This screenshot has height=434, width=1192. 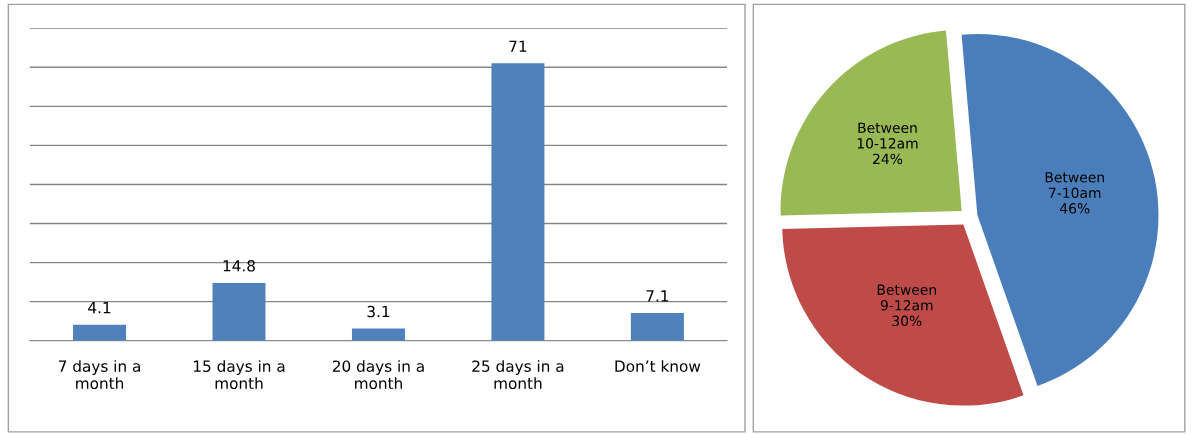 What do you see at coordinates (1074, 208) in the screenshot?
I see `data-label: 46%` at bounding box center [1074, 208].